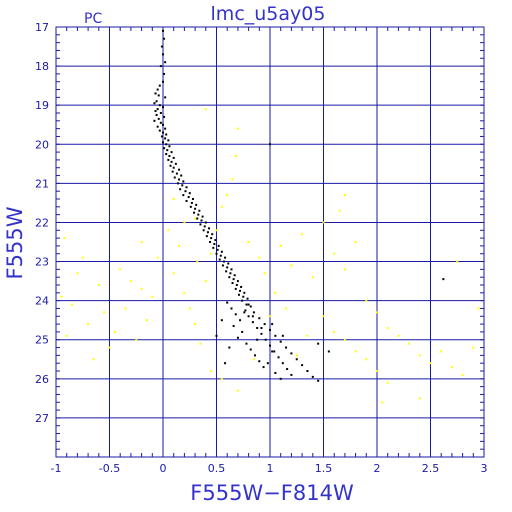 This screenshot has width=512, height=512. Describe the element at coordinates (42, 418) in the screenshot. I see `y-tick-label: 27` at that location.